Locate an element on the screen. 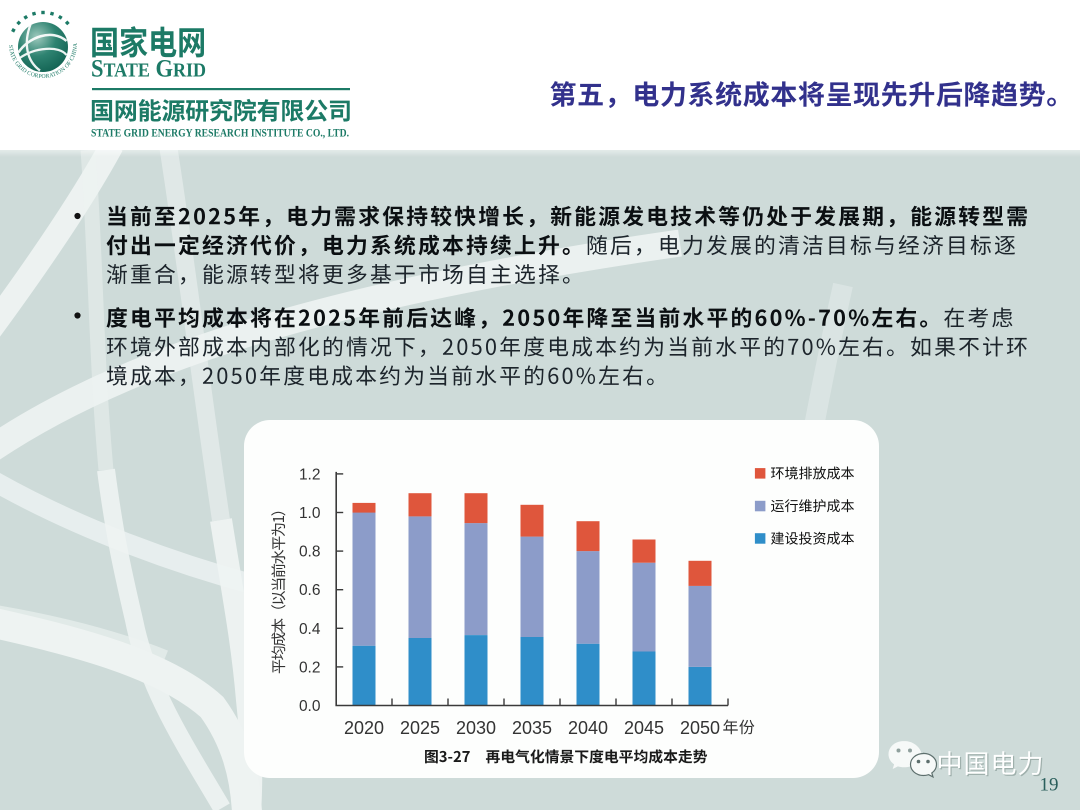 The height and width of the screenshot is (810, 1080). svg-text: 0.0 is located at coordinates (310, 706).